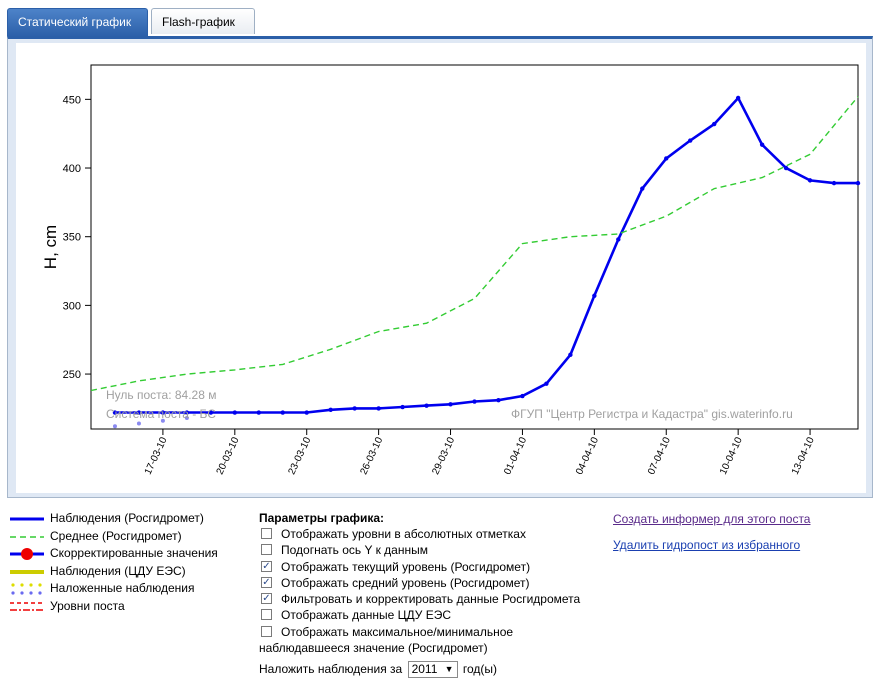  What do you see at coordinates (366, 615) in the screenshot?
I see `option-label: Отображать данные ЦДУ ЕЭС` at bounding box center [366, 615].